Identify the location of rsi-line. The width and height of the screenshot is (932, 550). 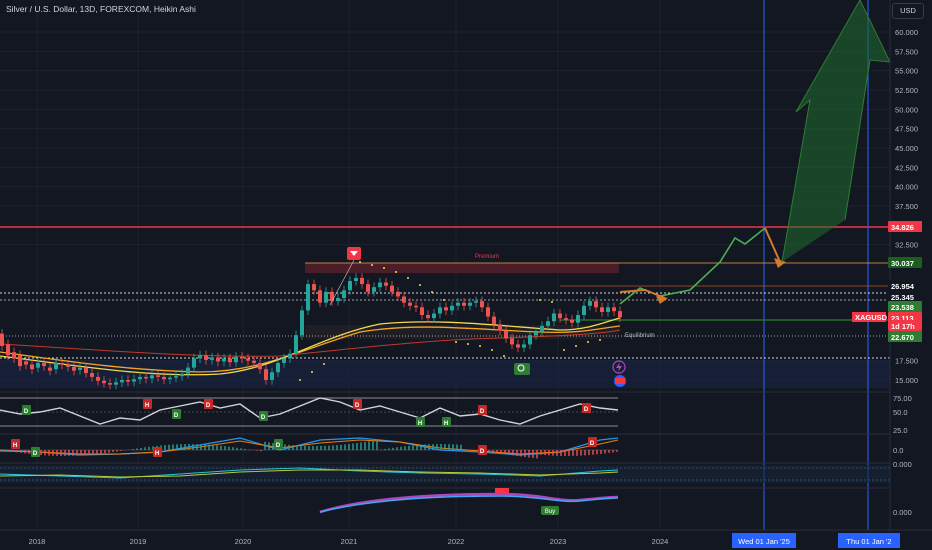
(309, 411).